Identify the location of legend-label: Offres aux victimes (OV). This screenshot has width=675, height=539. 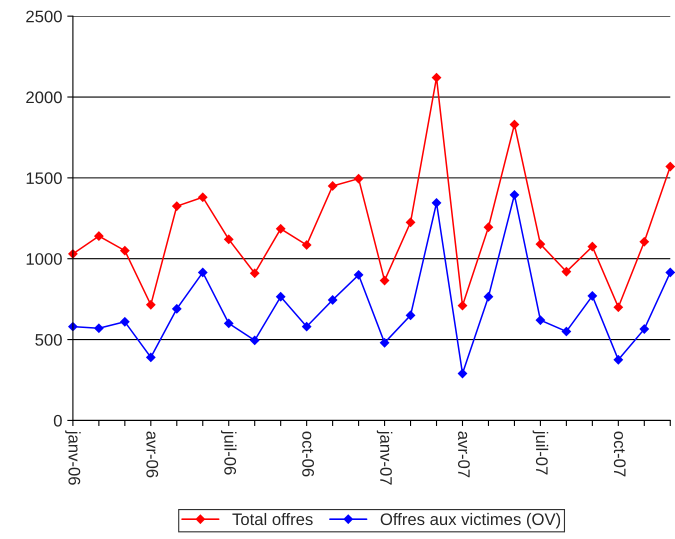
(470, 520).